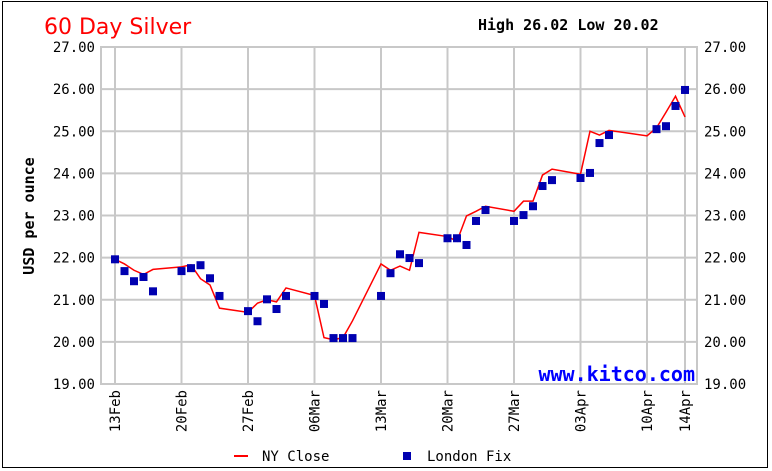 Image resolution: width=772 pixels, height=471 pixels. I want to click on low-value: 20.02, so click(635, 25).